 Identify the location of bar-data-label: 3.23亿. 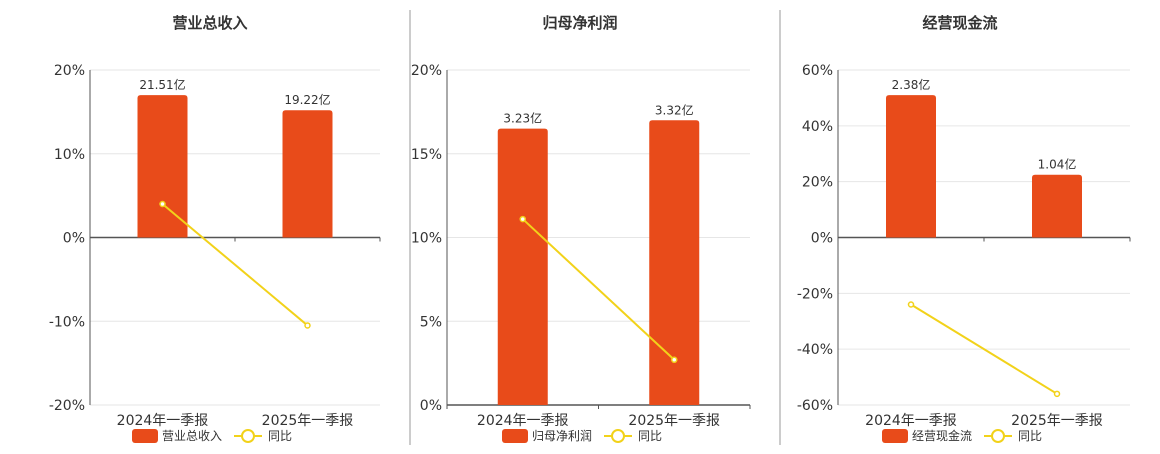
(522, 118).